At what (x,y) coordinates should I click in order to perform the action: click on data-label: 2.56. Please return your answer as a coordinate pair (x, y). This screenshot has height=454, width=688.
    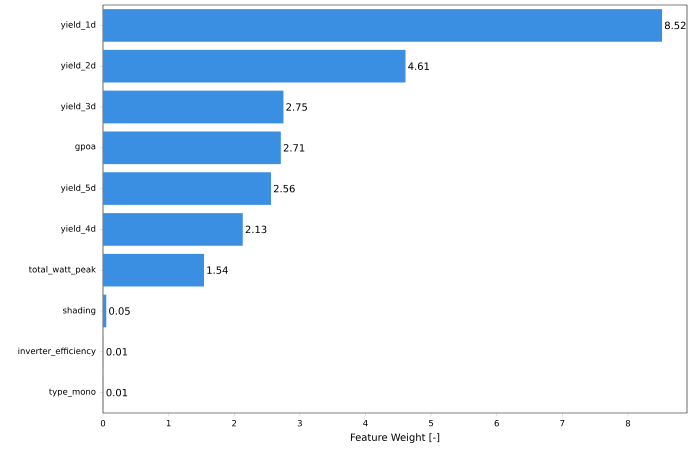
    Looking at the image, I should click on (284, 188).